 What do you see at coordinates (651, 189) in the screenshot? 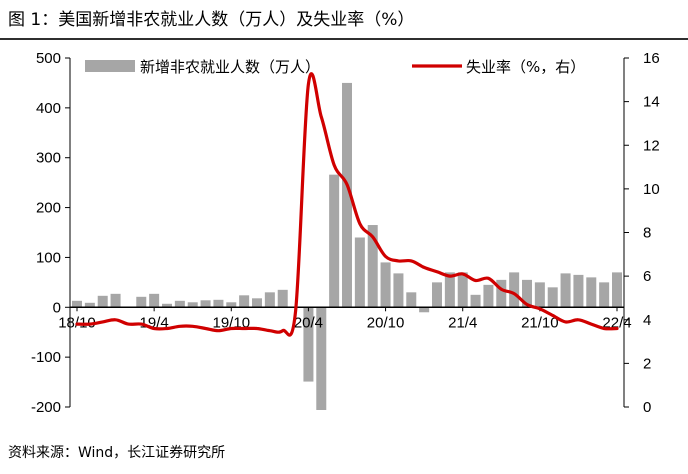
I see `right-axis-tick-label: 10` at bounding box center [651, 189].